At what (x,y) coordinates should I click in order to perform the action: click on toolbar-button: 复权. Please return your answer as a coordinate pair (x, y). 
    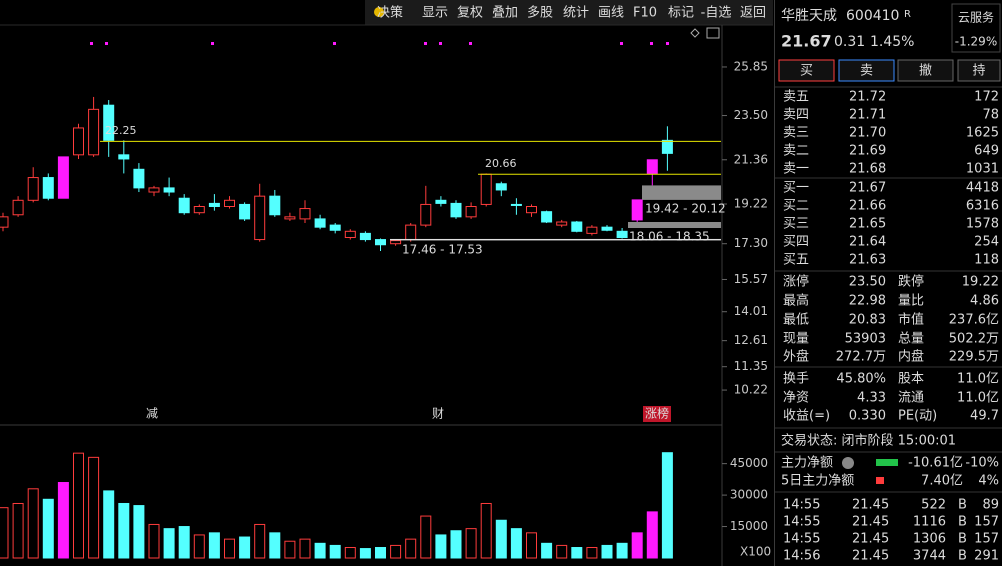
    Looking at the image, I should click on (470, 13).